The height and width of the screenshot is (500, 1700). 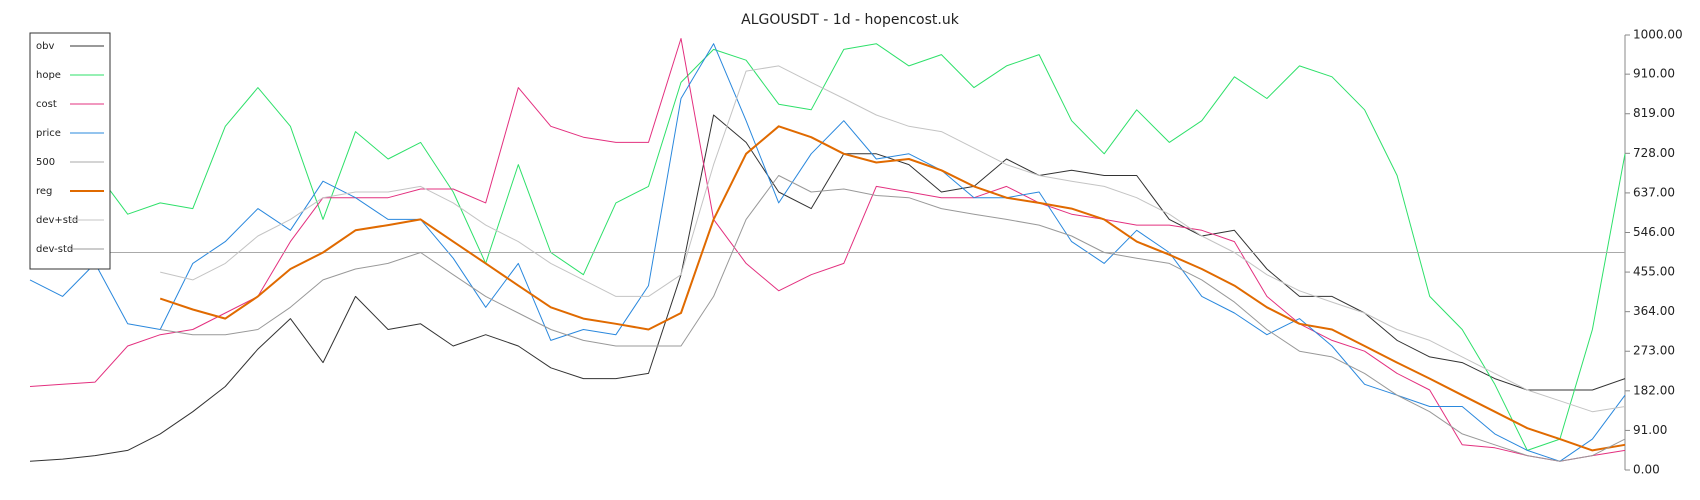 What do you see at coordinates (1654, 390) in the screenshot?
I see `y-tick-label: 182.00` at bounding box center [1654, 390].